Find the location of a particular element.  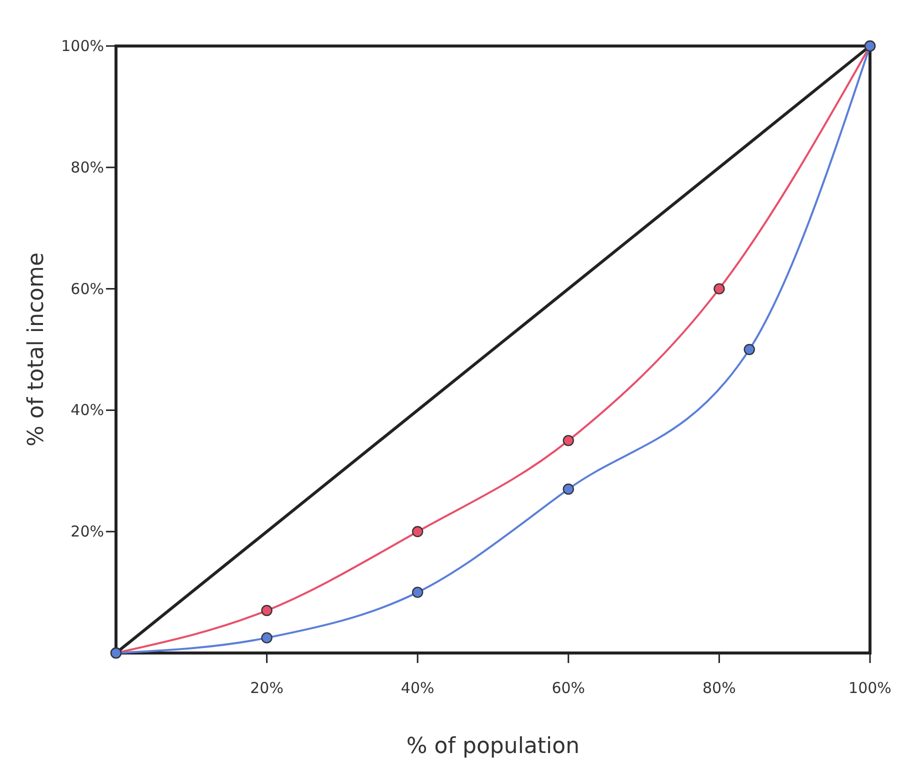

x-tick-label: 20% is located at coordinates (267, 688).